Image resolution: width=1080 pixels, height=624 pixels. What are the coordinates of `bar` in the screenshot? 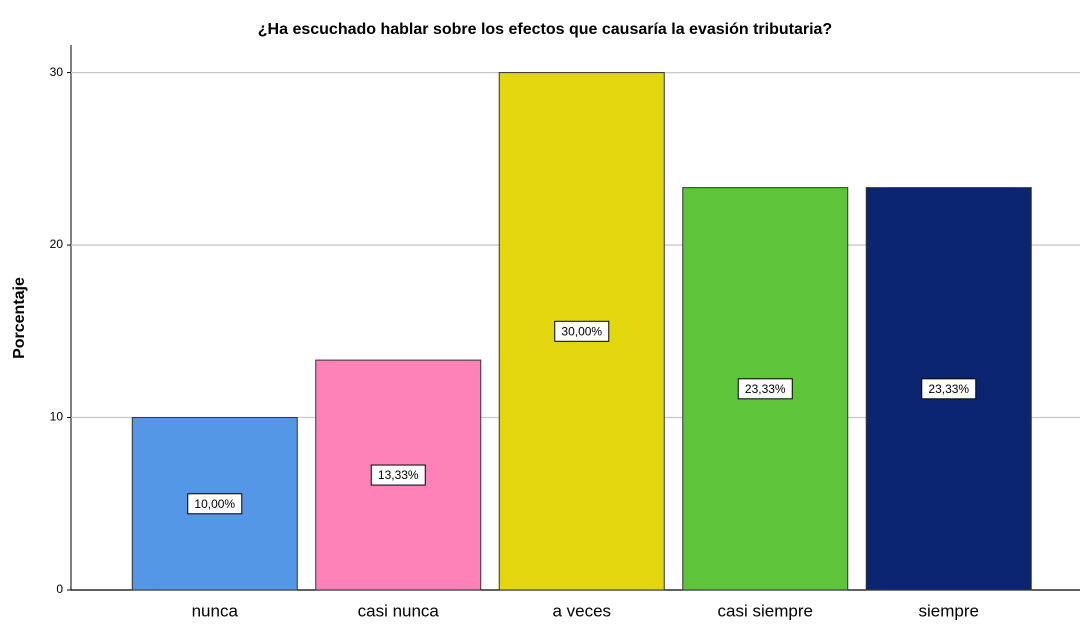 It's located at (214, 504).